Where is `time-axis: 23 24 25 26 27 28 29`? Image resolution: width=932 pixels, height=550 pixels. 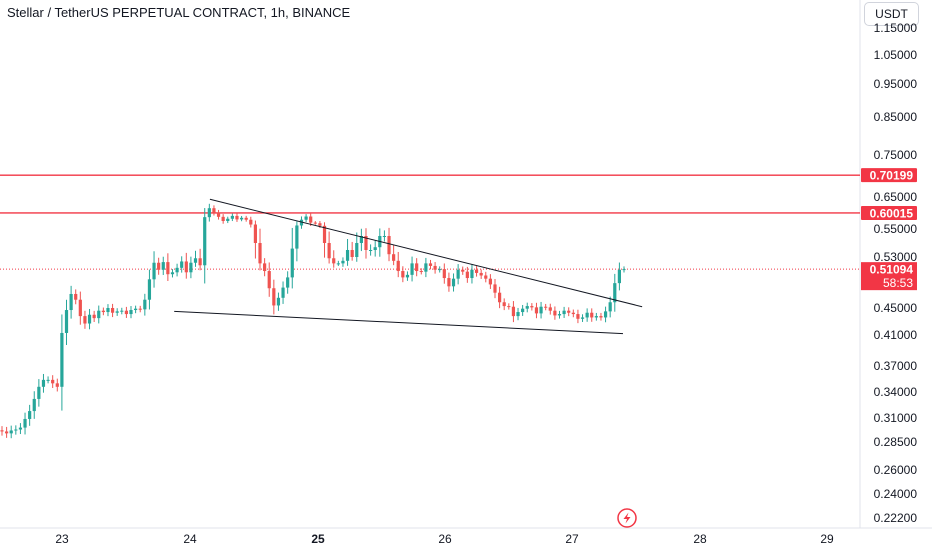
time-axis: 23 24 25 26 27 28 29 is located at coordinates (444, 539).